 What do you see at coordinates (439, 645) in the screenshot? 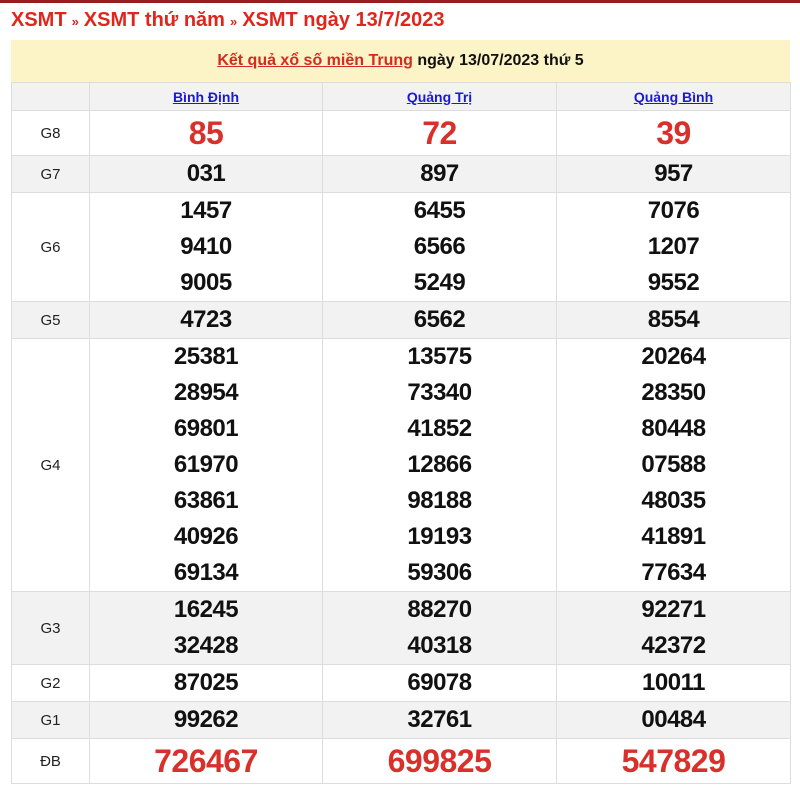
I see `prize-number: 40318` at bounding box center [439, 645].